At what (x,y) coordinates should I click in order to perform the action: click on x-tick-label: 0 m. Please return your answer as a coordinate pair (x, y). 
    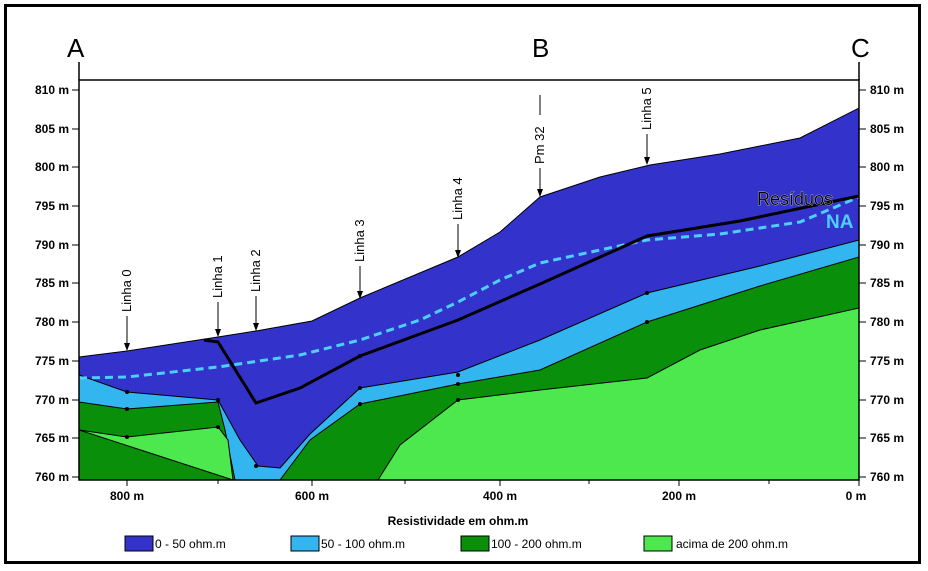
    Looking at the image, I should click on (856, 496).